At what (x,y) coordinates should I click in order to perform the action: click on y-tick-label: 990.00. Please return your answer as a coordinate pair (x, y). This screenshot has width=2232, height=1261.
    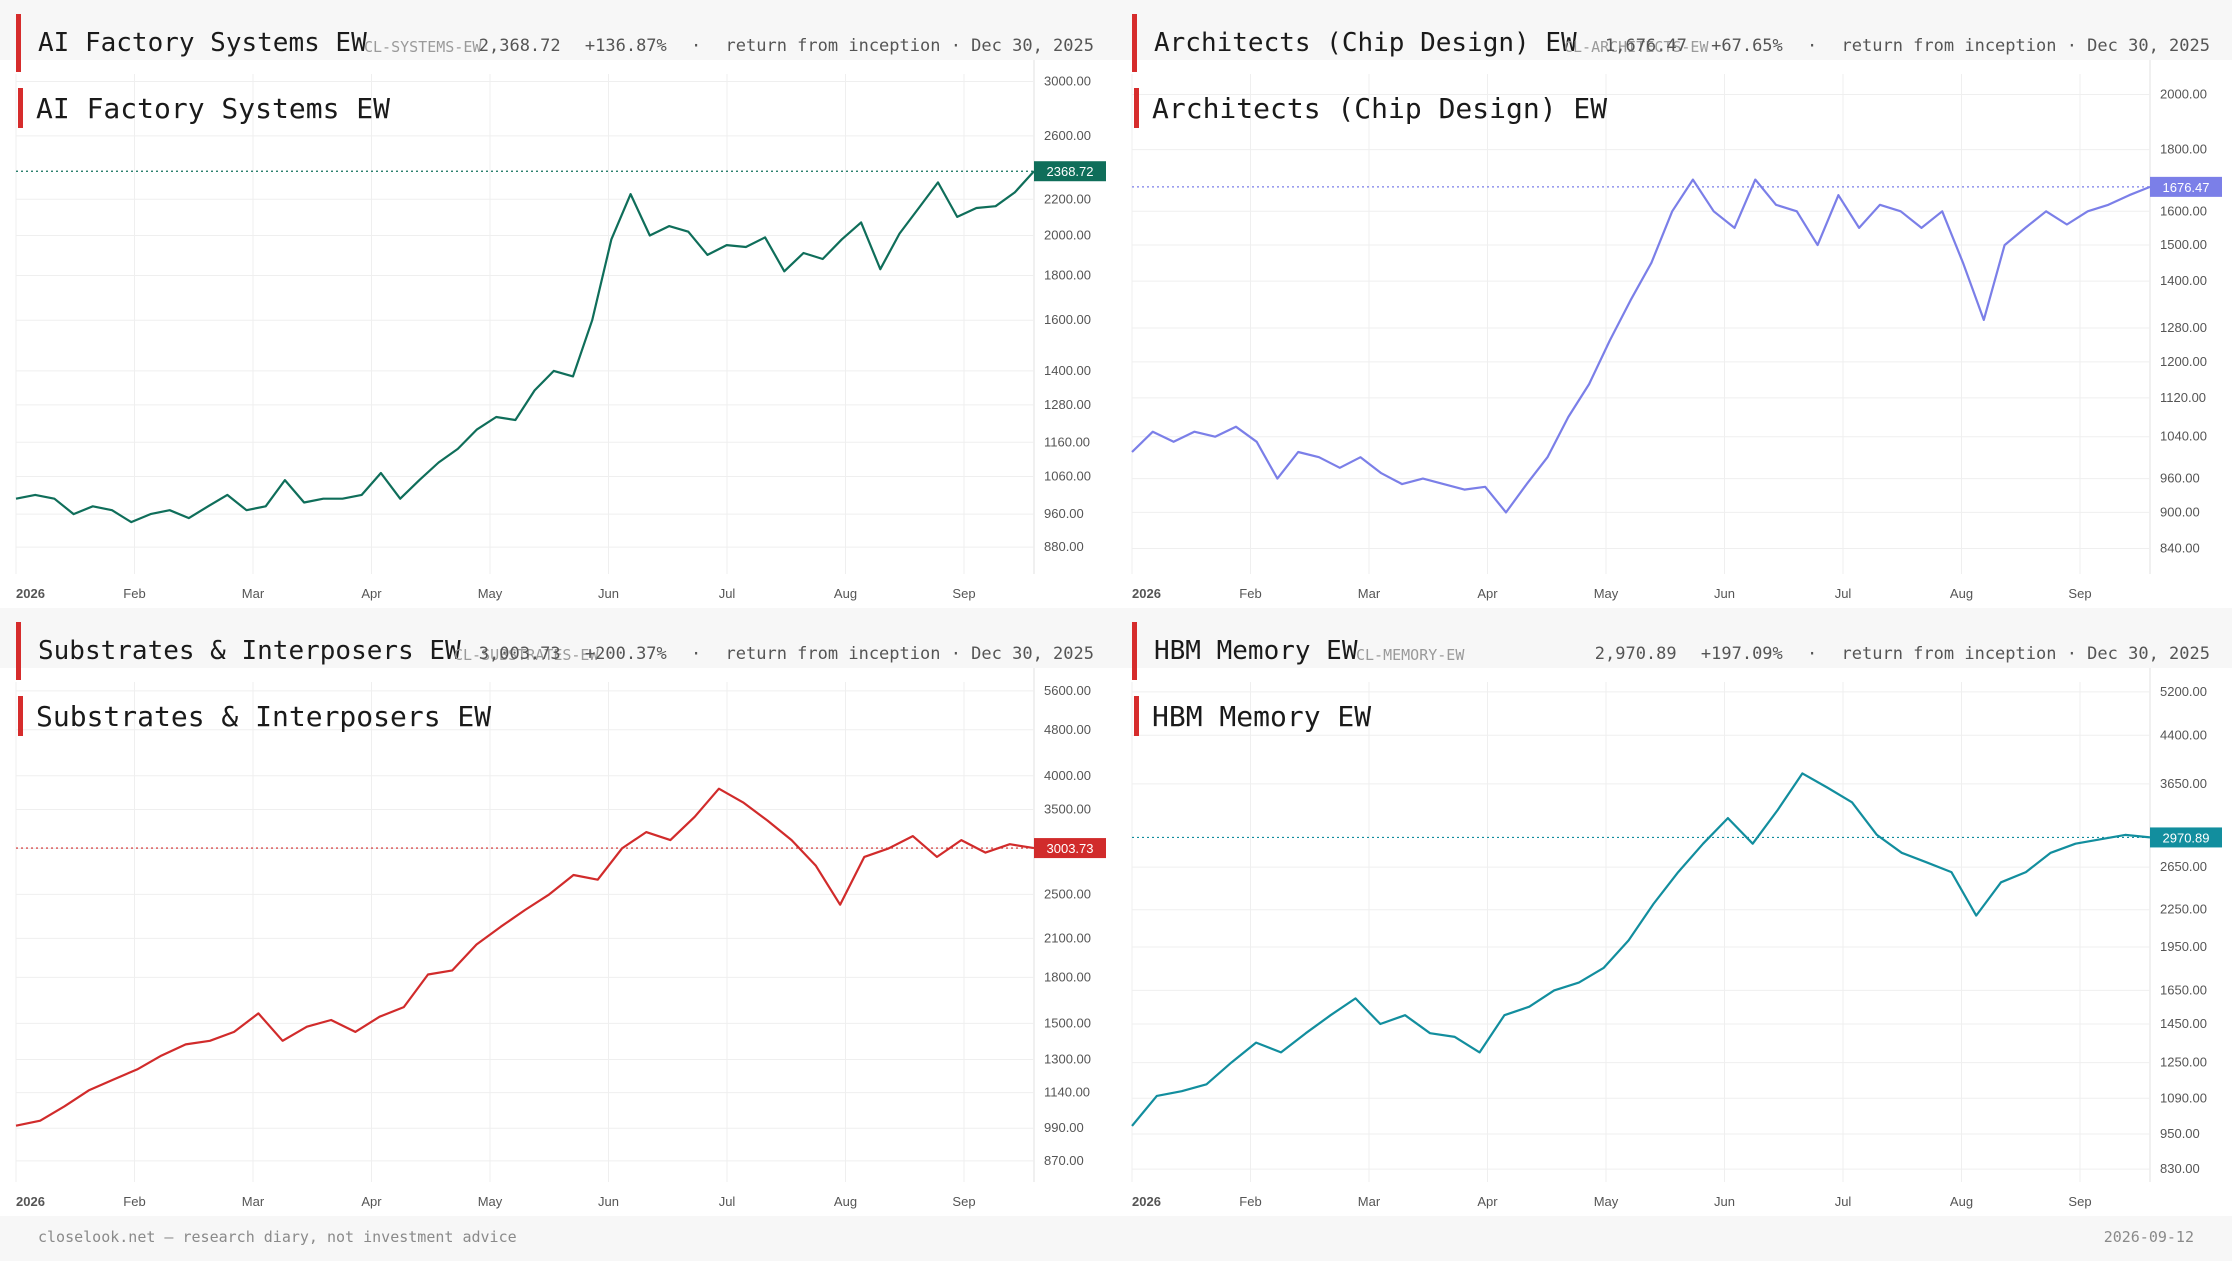
    Looking at the image, I should click on (1064, 1127).